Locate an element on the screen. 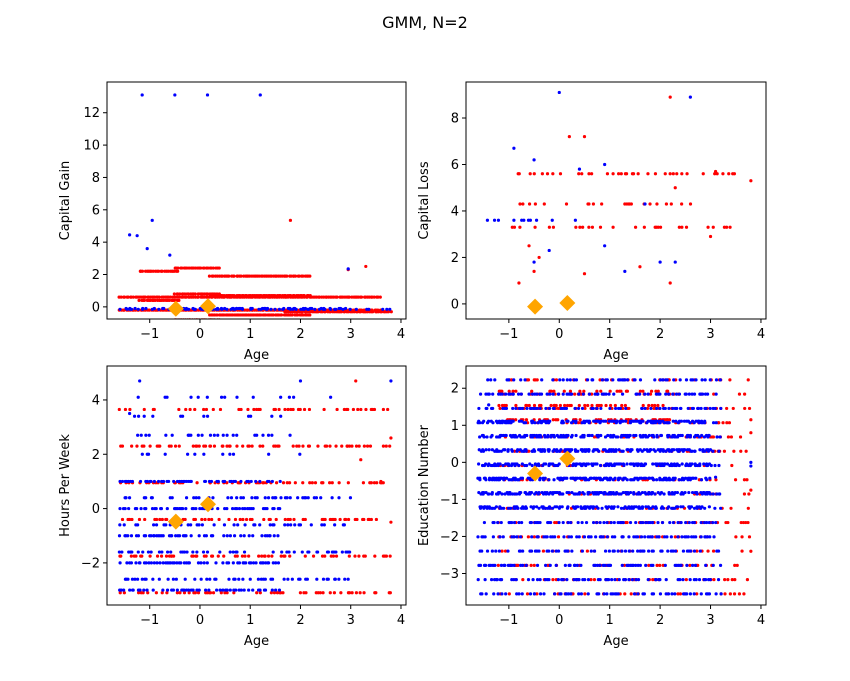  y-tick-label: 8 is located at coordinates (455, 119).